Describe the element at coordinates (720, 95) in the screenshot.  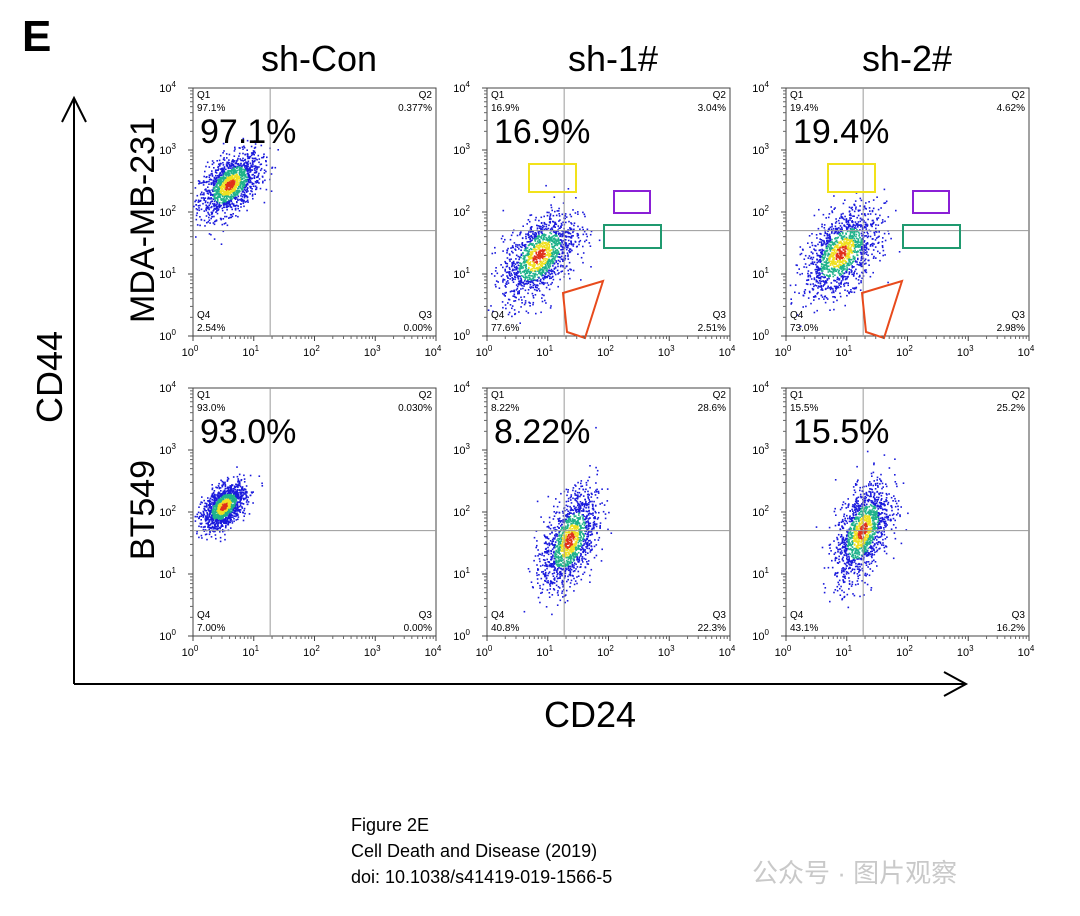
I see `quadrant-name-q2: Q2` at that location.